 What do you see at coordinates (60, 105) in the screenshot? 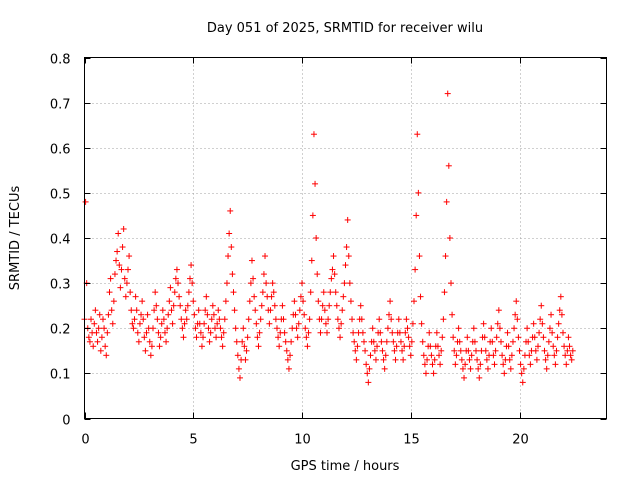
I see `y-tick-label: 0.7` at bounding box center [60, 105].